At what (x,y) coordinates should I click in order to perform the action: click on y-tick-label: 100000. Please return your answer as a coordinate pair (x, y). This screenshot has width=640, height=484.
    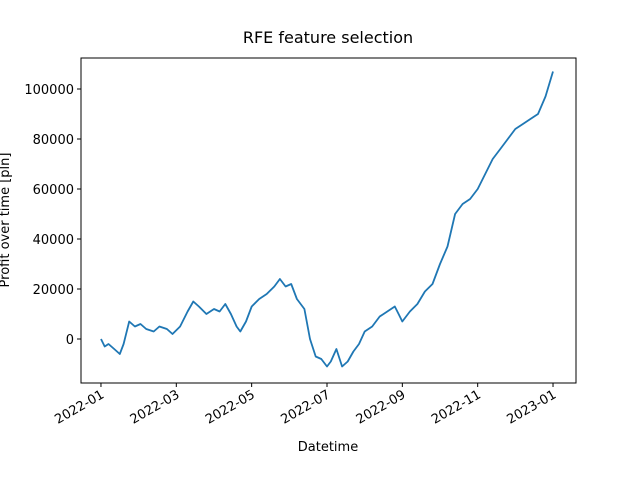
    Looking at the image, I should click on (49, 90).